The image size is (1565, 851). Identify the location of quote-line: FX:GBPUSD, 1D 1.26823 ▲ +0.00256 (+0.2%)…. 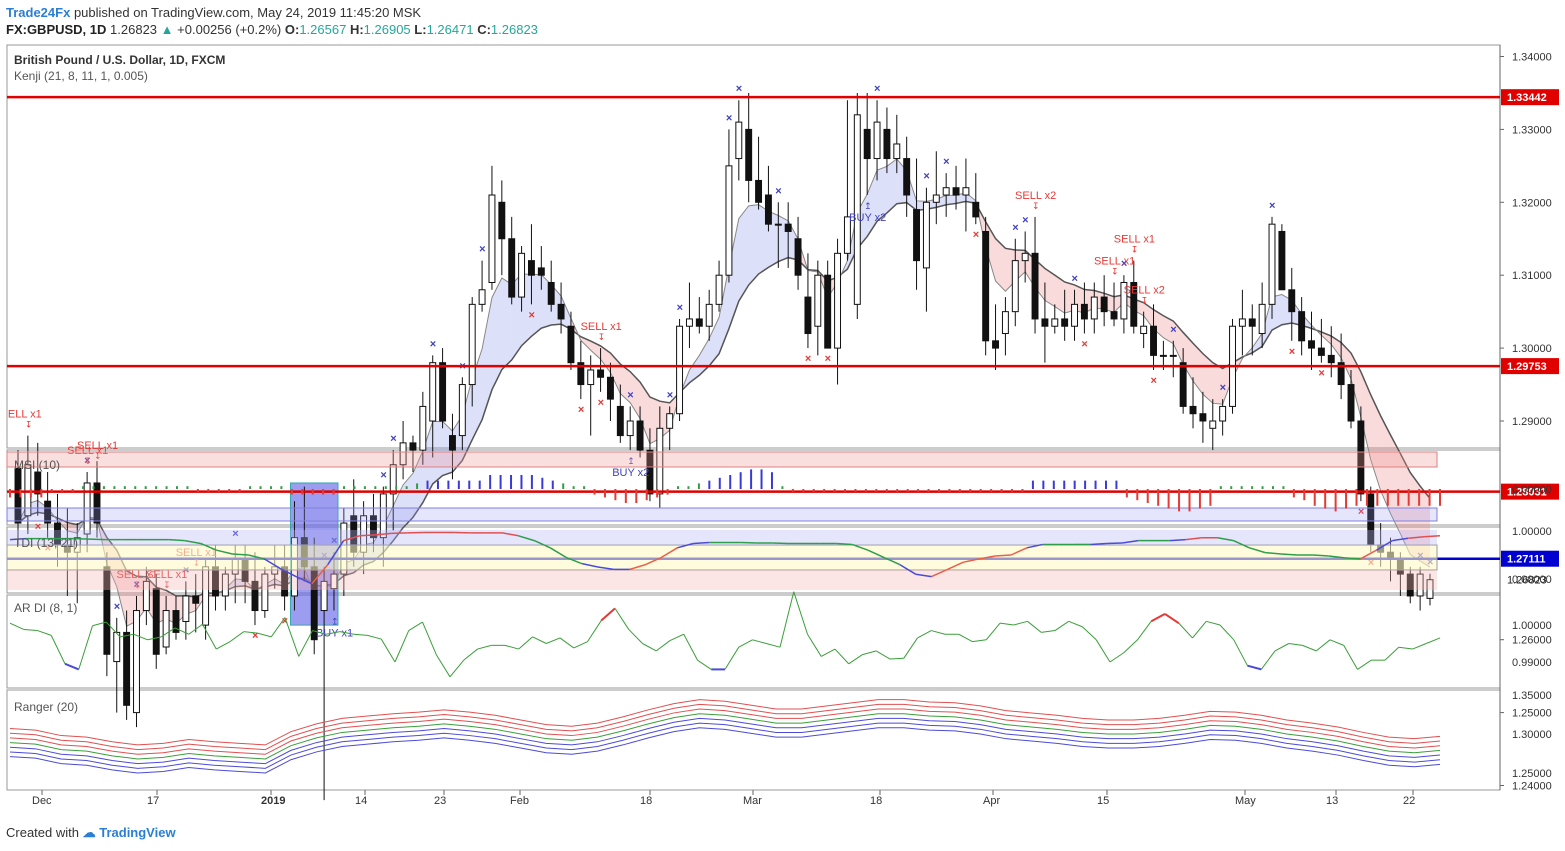
(272, 29).